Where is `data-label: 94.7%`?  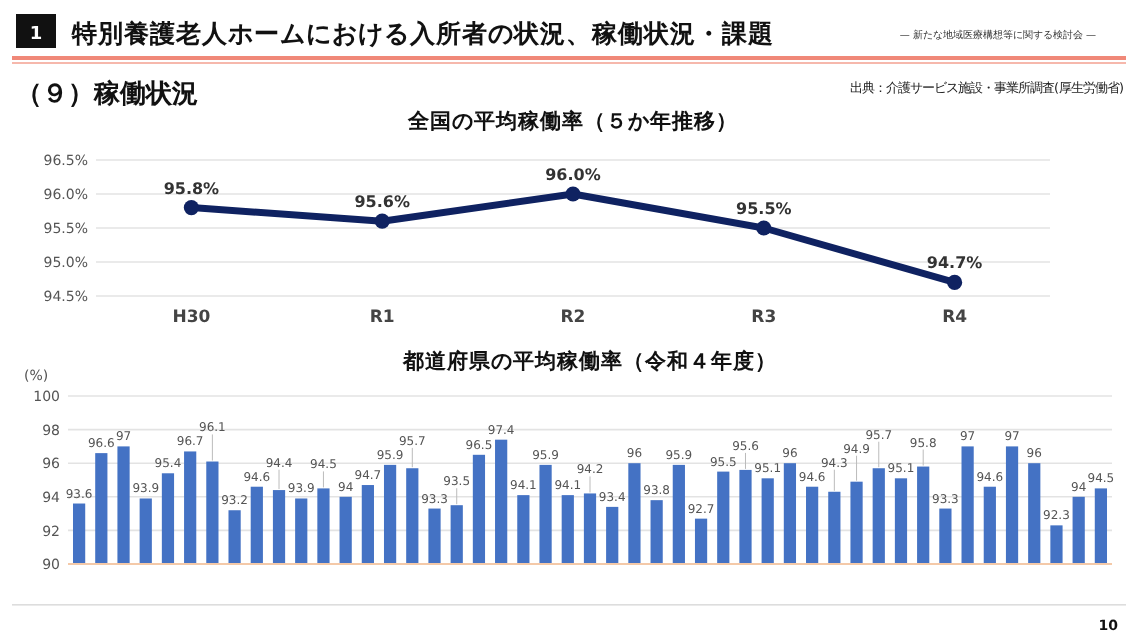
data-label: 94.7% is located at coordinates (954, 263).